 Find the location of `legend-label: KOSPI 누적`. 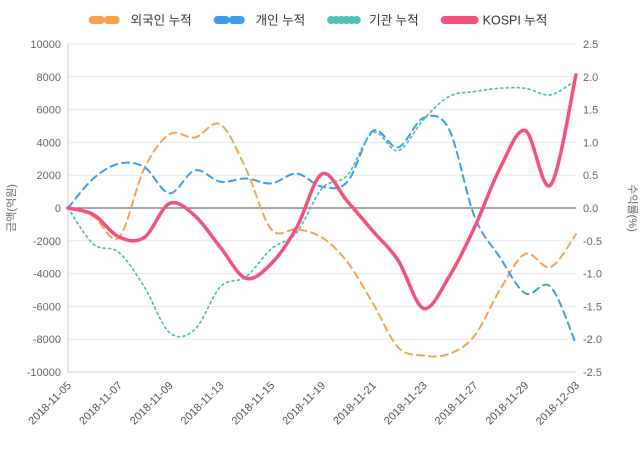

legend-label: KOSPI 누적 is located at coordinates (515, 21).